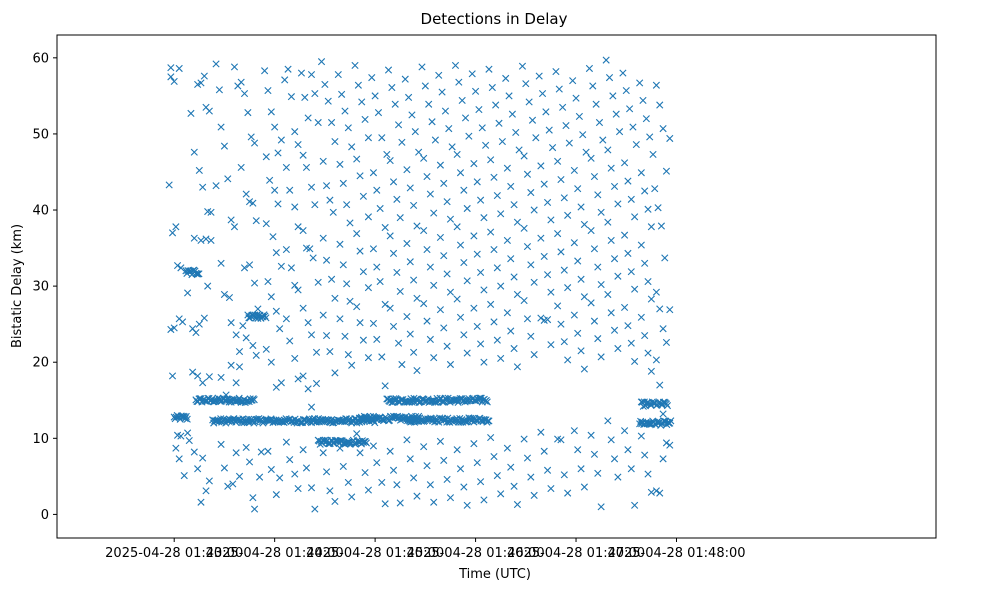 This screenshot has height=590, width=986. I want to click on y-tick-label: 50, so click(40, 134).